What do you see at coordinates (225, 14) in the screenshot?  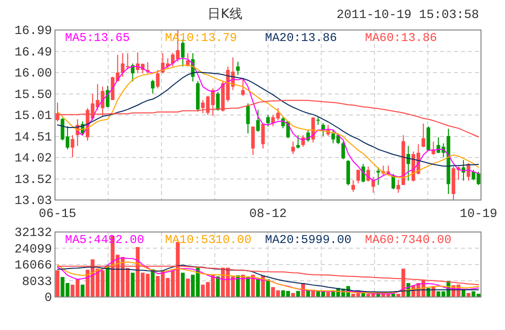 I see `chart-title: 日K线` at bounding box center [225, 14].